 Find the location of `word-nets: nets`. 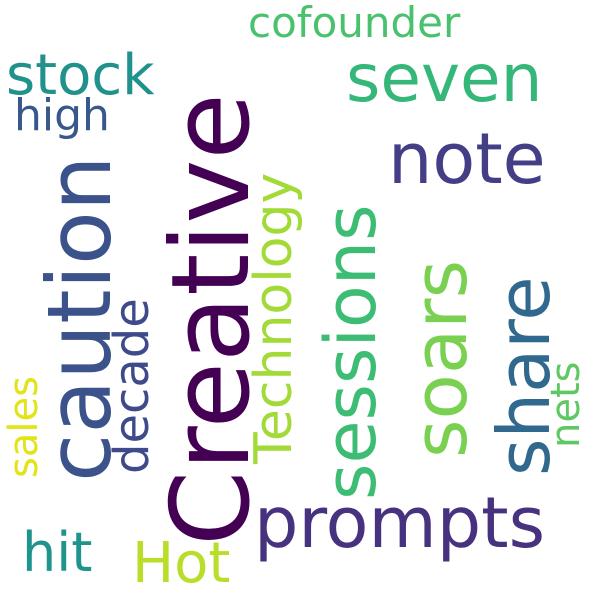

word-nets: nets is located at coordinates (566, 404).